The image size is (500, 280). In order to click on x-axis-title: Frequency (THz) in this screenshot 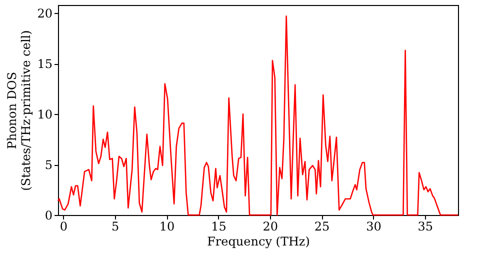, I will do `click(258, 241)`.